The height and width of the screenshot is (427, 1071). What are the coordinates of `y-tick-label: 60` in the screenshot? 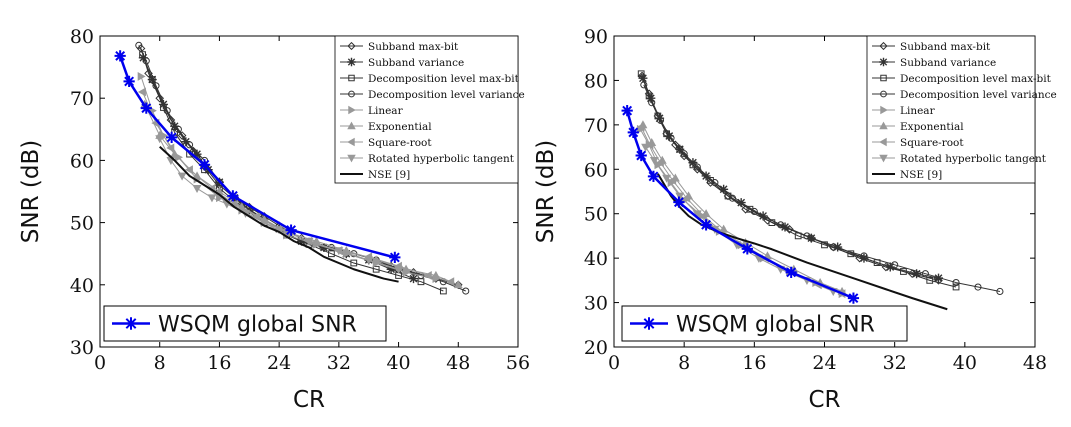 It's located at (82, 161).